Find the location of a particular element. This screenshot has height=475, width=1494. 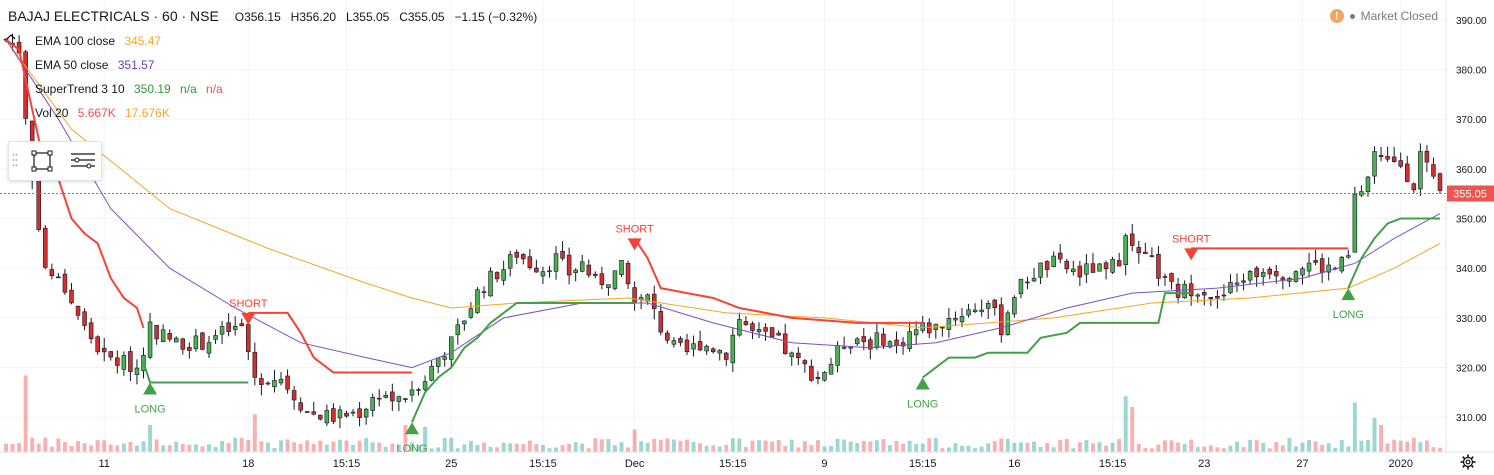

floating-toolbar is located at coordinates (55, 161).